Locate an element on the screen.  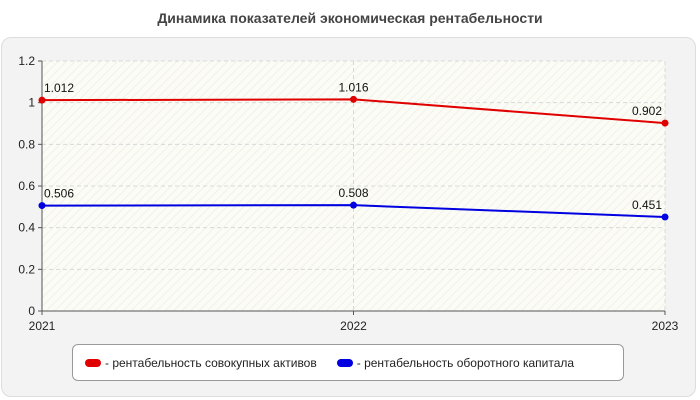
series-1-data-label: 0.902 is located at coordinates (647, 111).